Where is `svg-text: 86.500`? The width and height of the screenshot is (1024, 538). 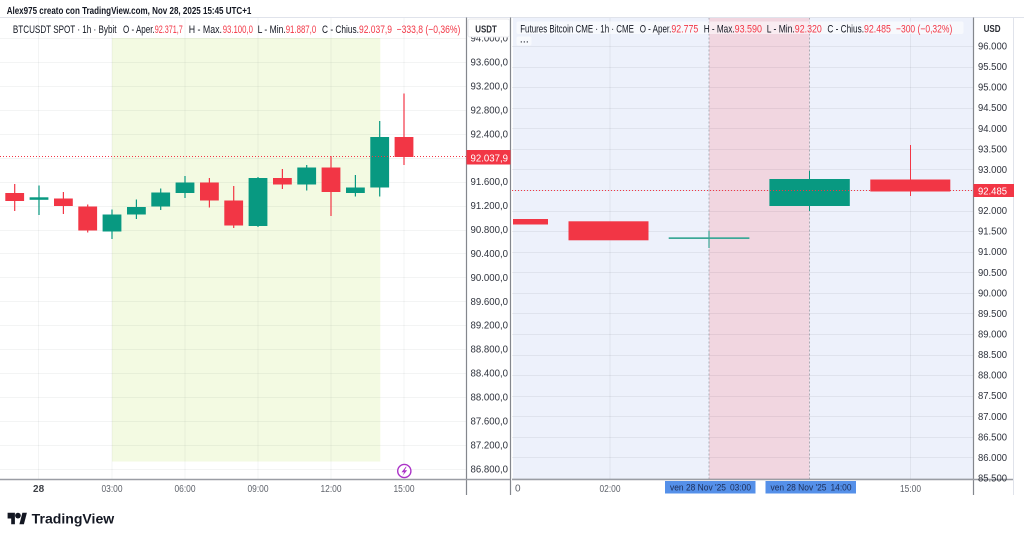
svg-text: 86.500 is located at coordinates (992, 437).